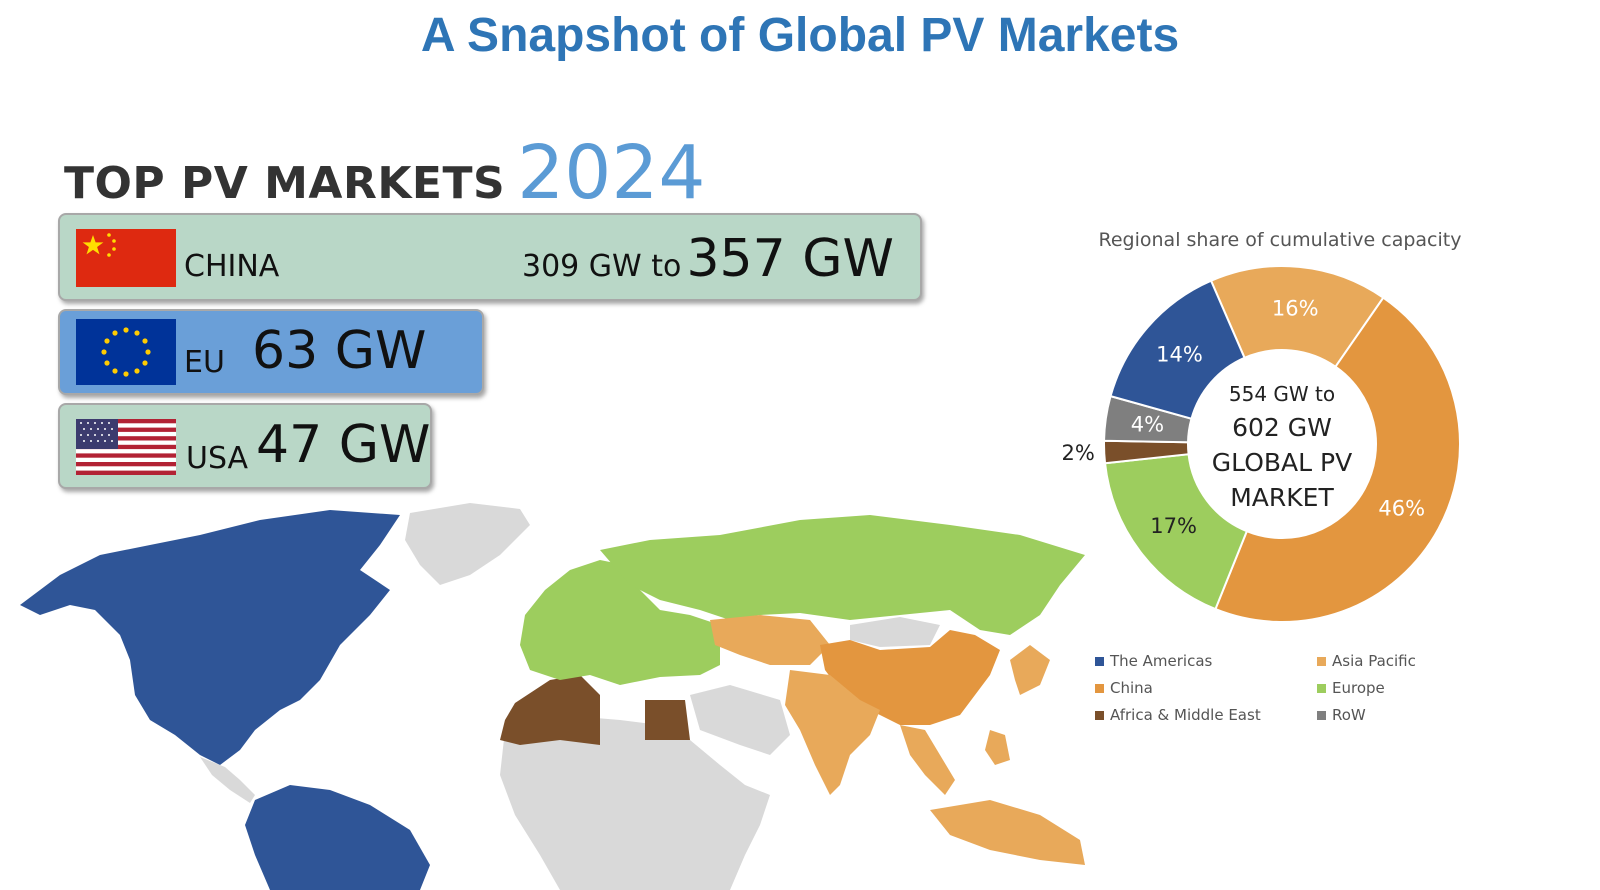 The image size is (1600, 890). I want to click on map-india, so click(832, 732).